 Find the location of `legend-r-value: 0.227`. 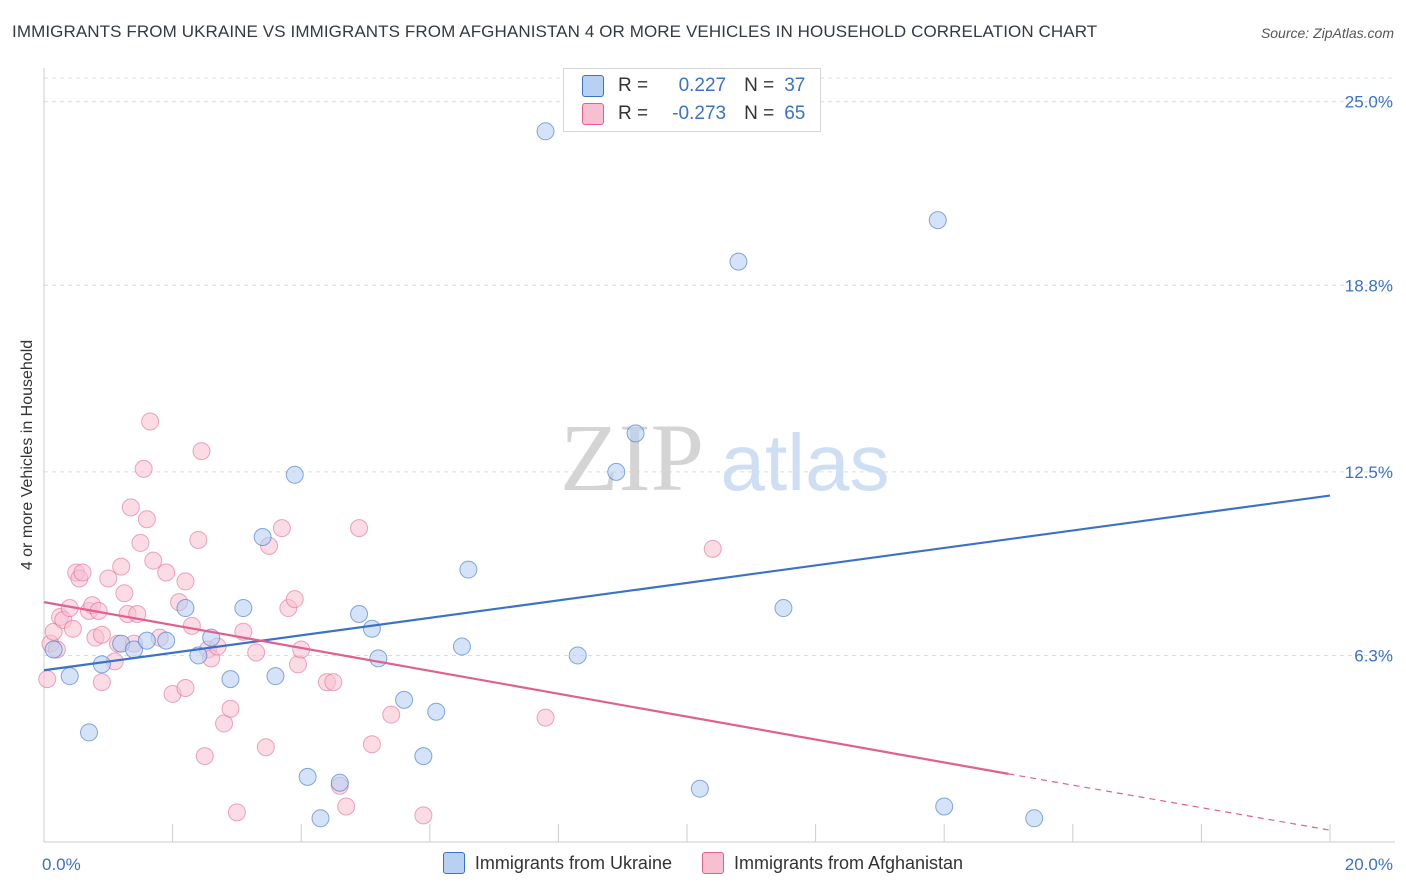

legend-r-value: 0.227 is located at coordinates (702, 85).